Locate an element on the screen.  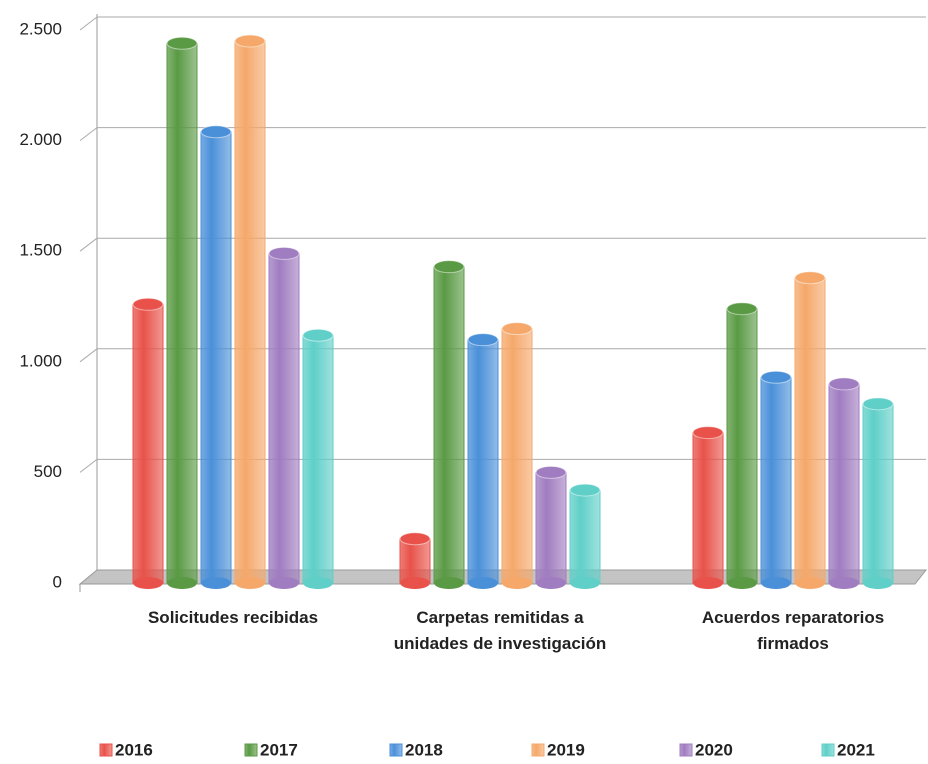
y-tick-label: 2.500 is located at coordinates (40, 28).